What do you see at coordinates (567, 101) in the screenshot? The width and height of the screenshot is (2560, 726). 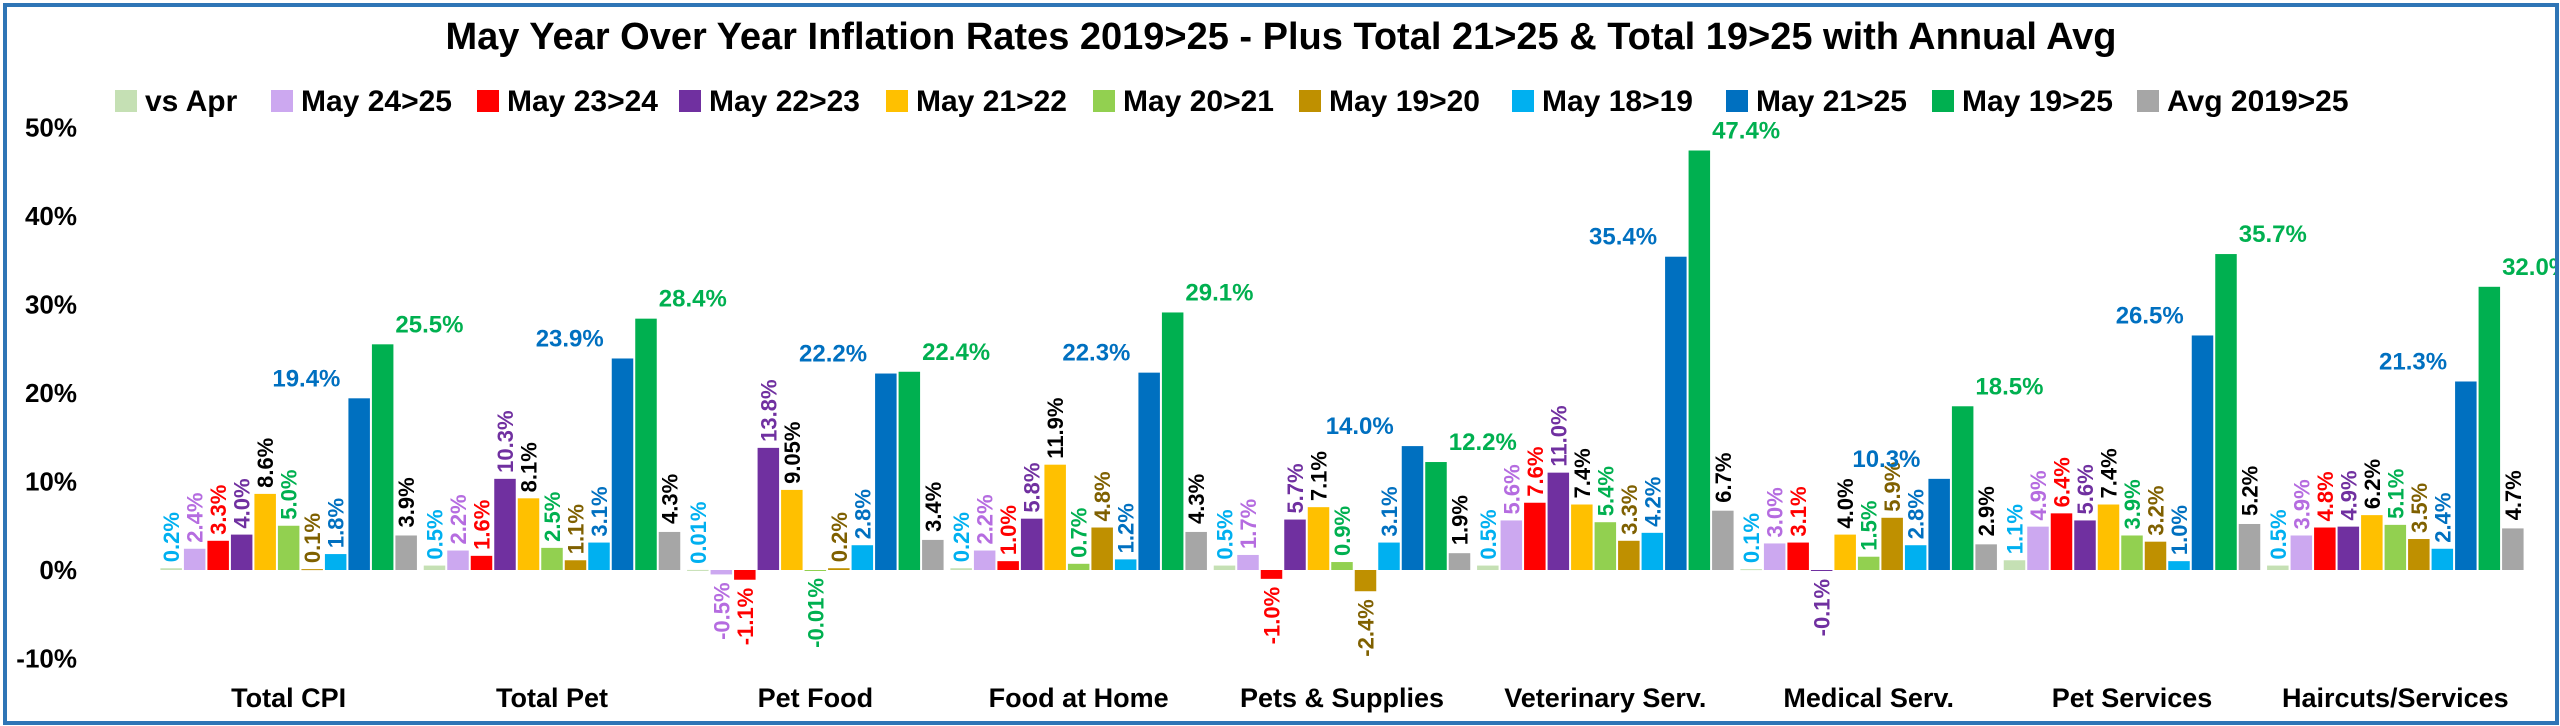 I see `legend-item-may-23-24: May 23>24` at bounding box center [567, 101].